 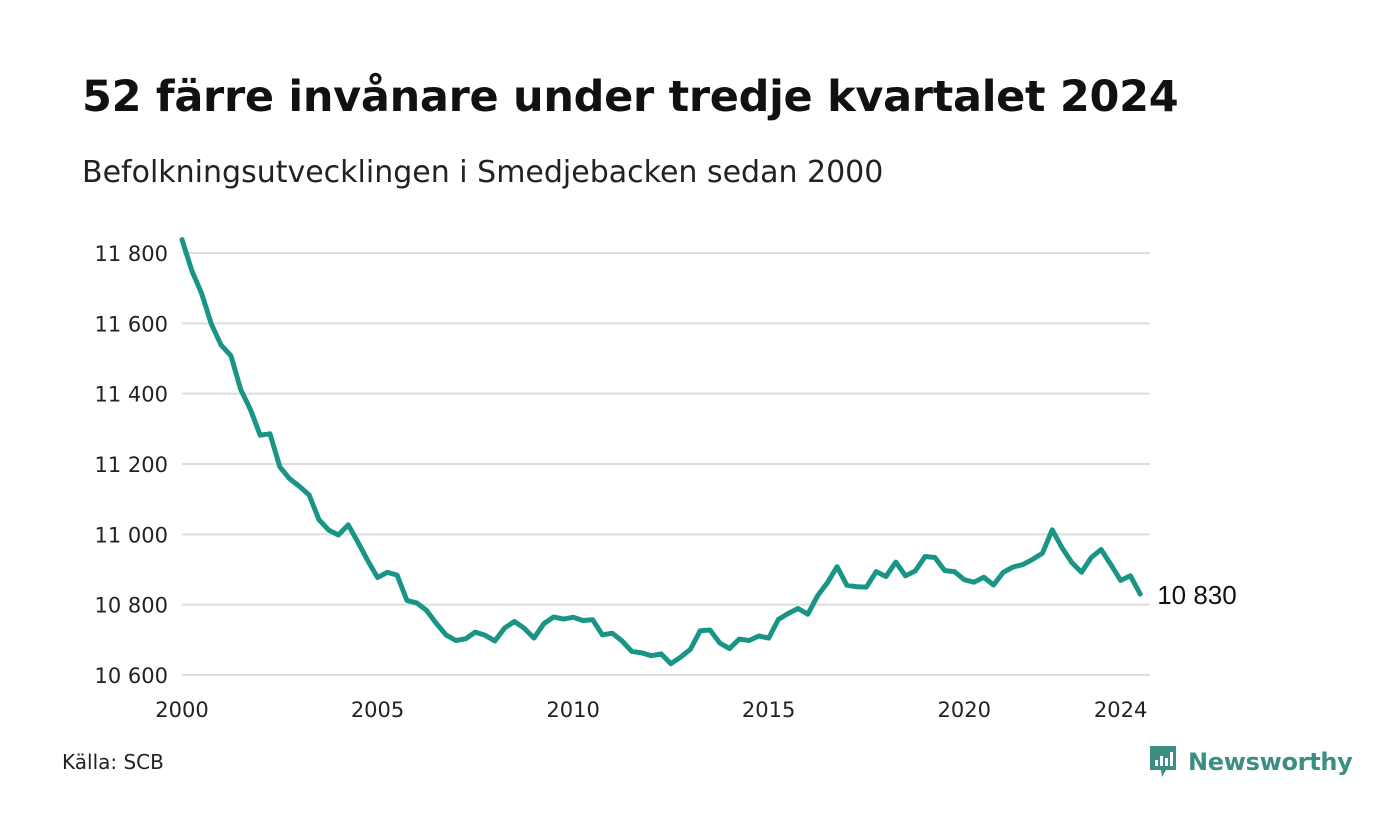 I want to click on x-axis-ticks: 2000 2005 2010 2015 2020 2024, so click(x=651, y=710).